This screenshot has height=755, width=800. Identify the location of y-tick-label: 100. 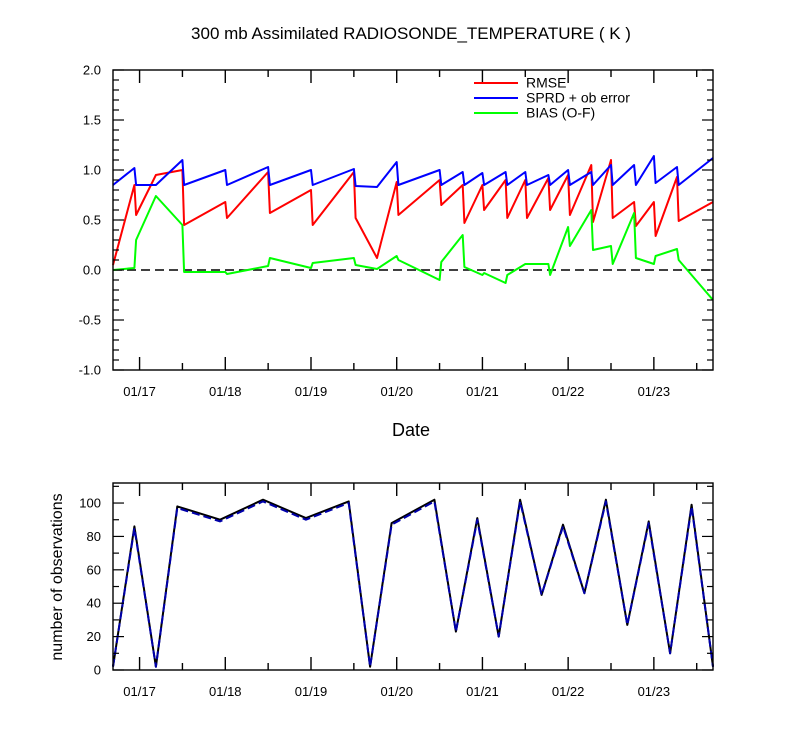
(90, 503).